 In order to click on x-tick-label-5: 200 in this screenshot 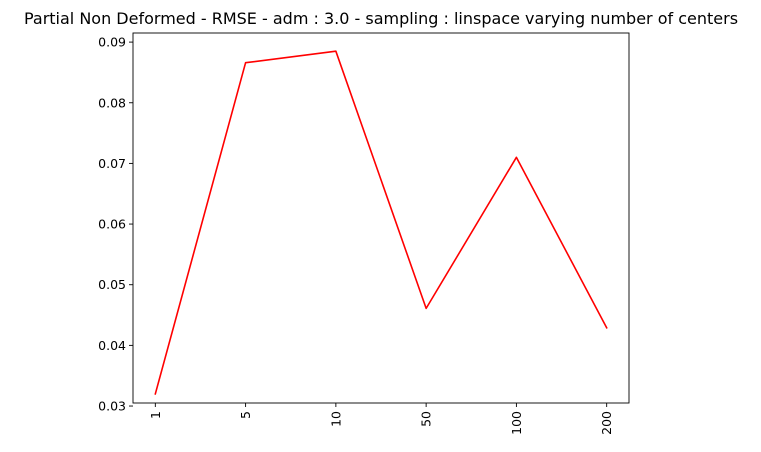, I will do `click(606, 423)`.